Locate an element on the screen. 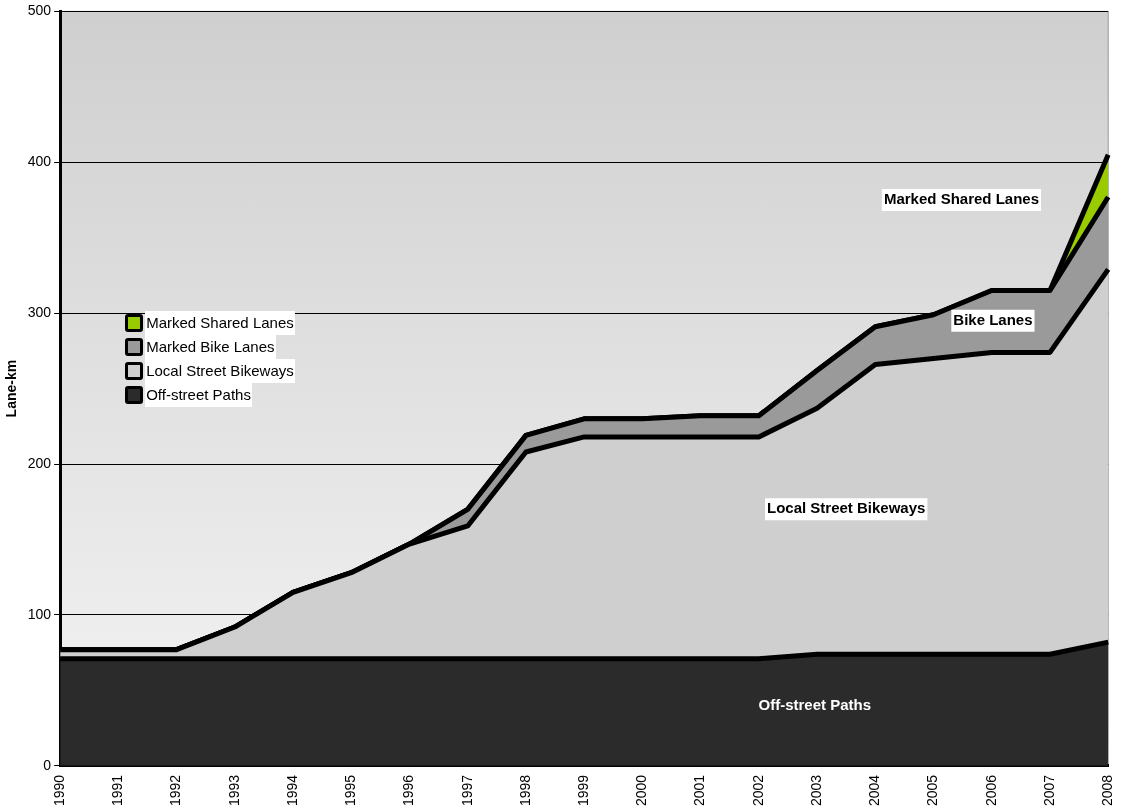 The width and height of the screenshot is (1128, 809). x-tick-label: 2001 is located at coordinates (699, 790).